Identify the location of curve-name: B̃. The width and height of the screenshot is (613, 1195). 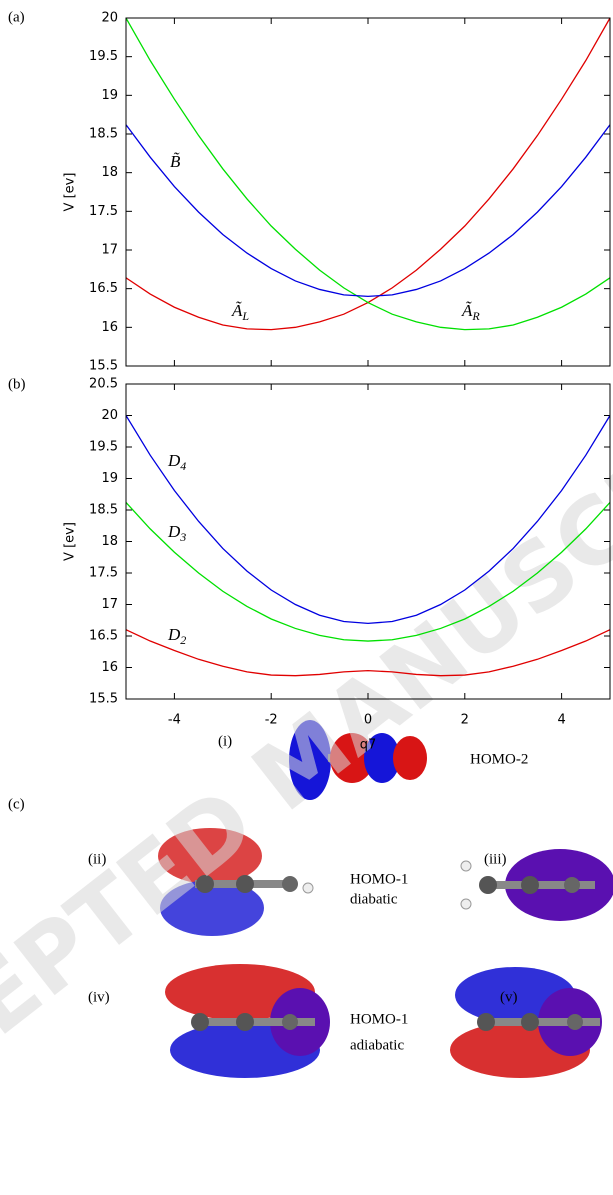
(175, 161).